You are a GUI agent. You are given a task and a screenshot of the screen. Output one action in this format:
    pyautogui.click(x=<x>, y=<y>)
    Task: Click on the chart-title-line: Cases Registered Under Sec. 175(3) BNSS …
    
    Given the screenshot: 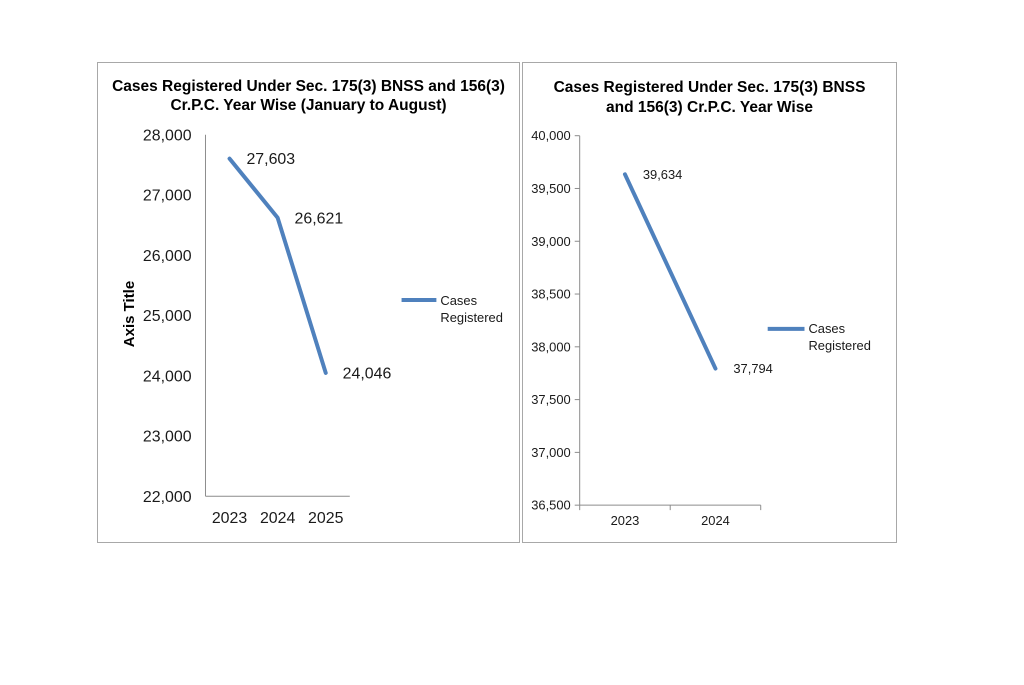 What is the action you would take?
    pyautogui.click(x=308, y=86)
    